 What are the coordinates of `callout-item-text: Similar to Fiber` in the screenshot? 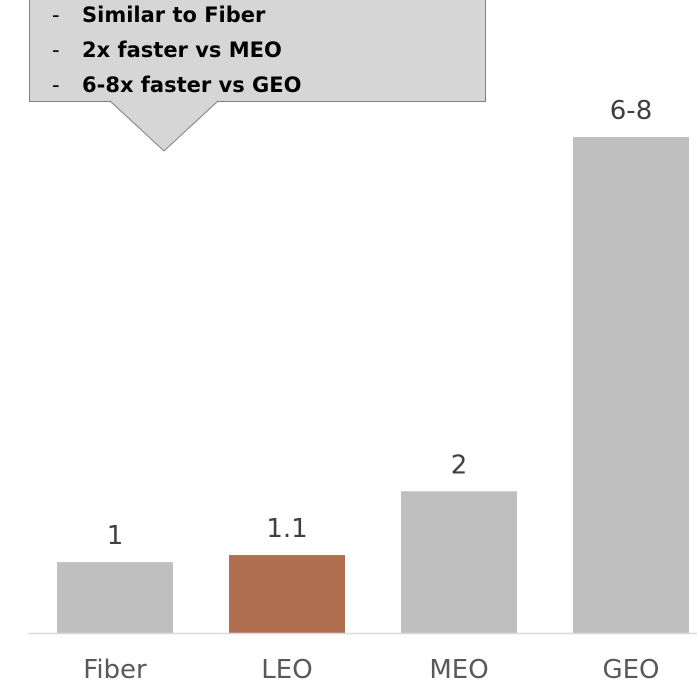 It's located at (173, 15).